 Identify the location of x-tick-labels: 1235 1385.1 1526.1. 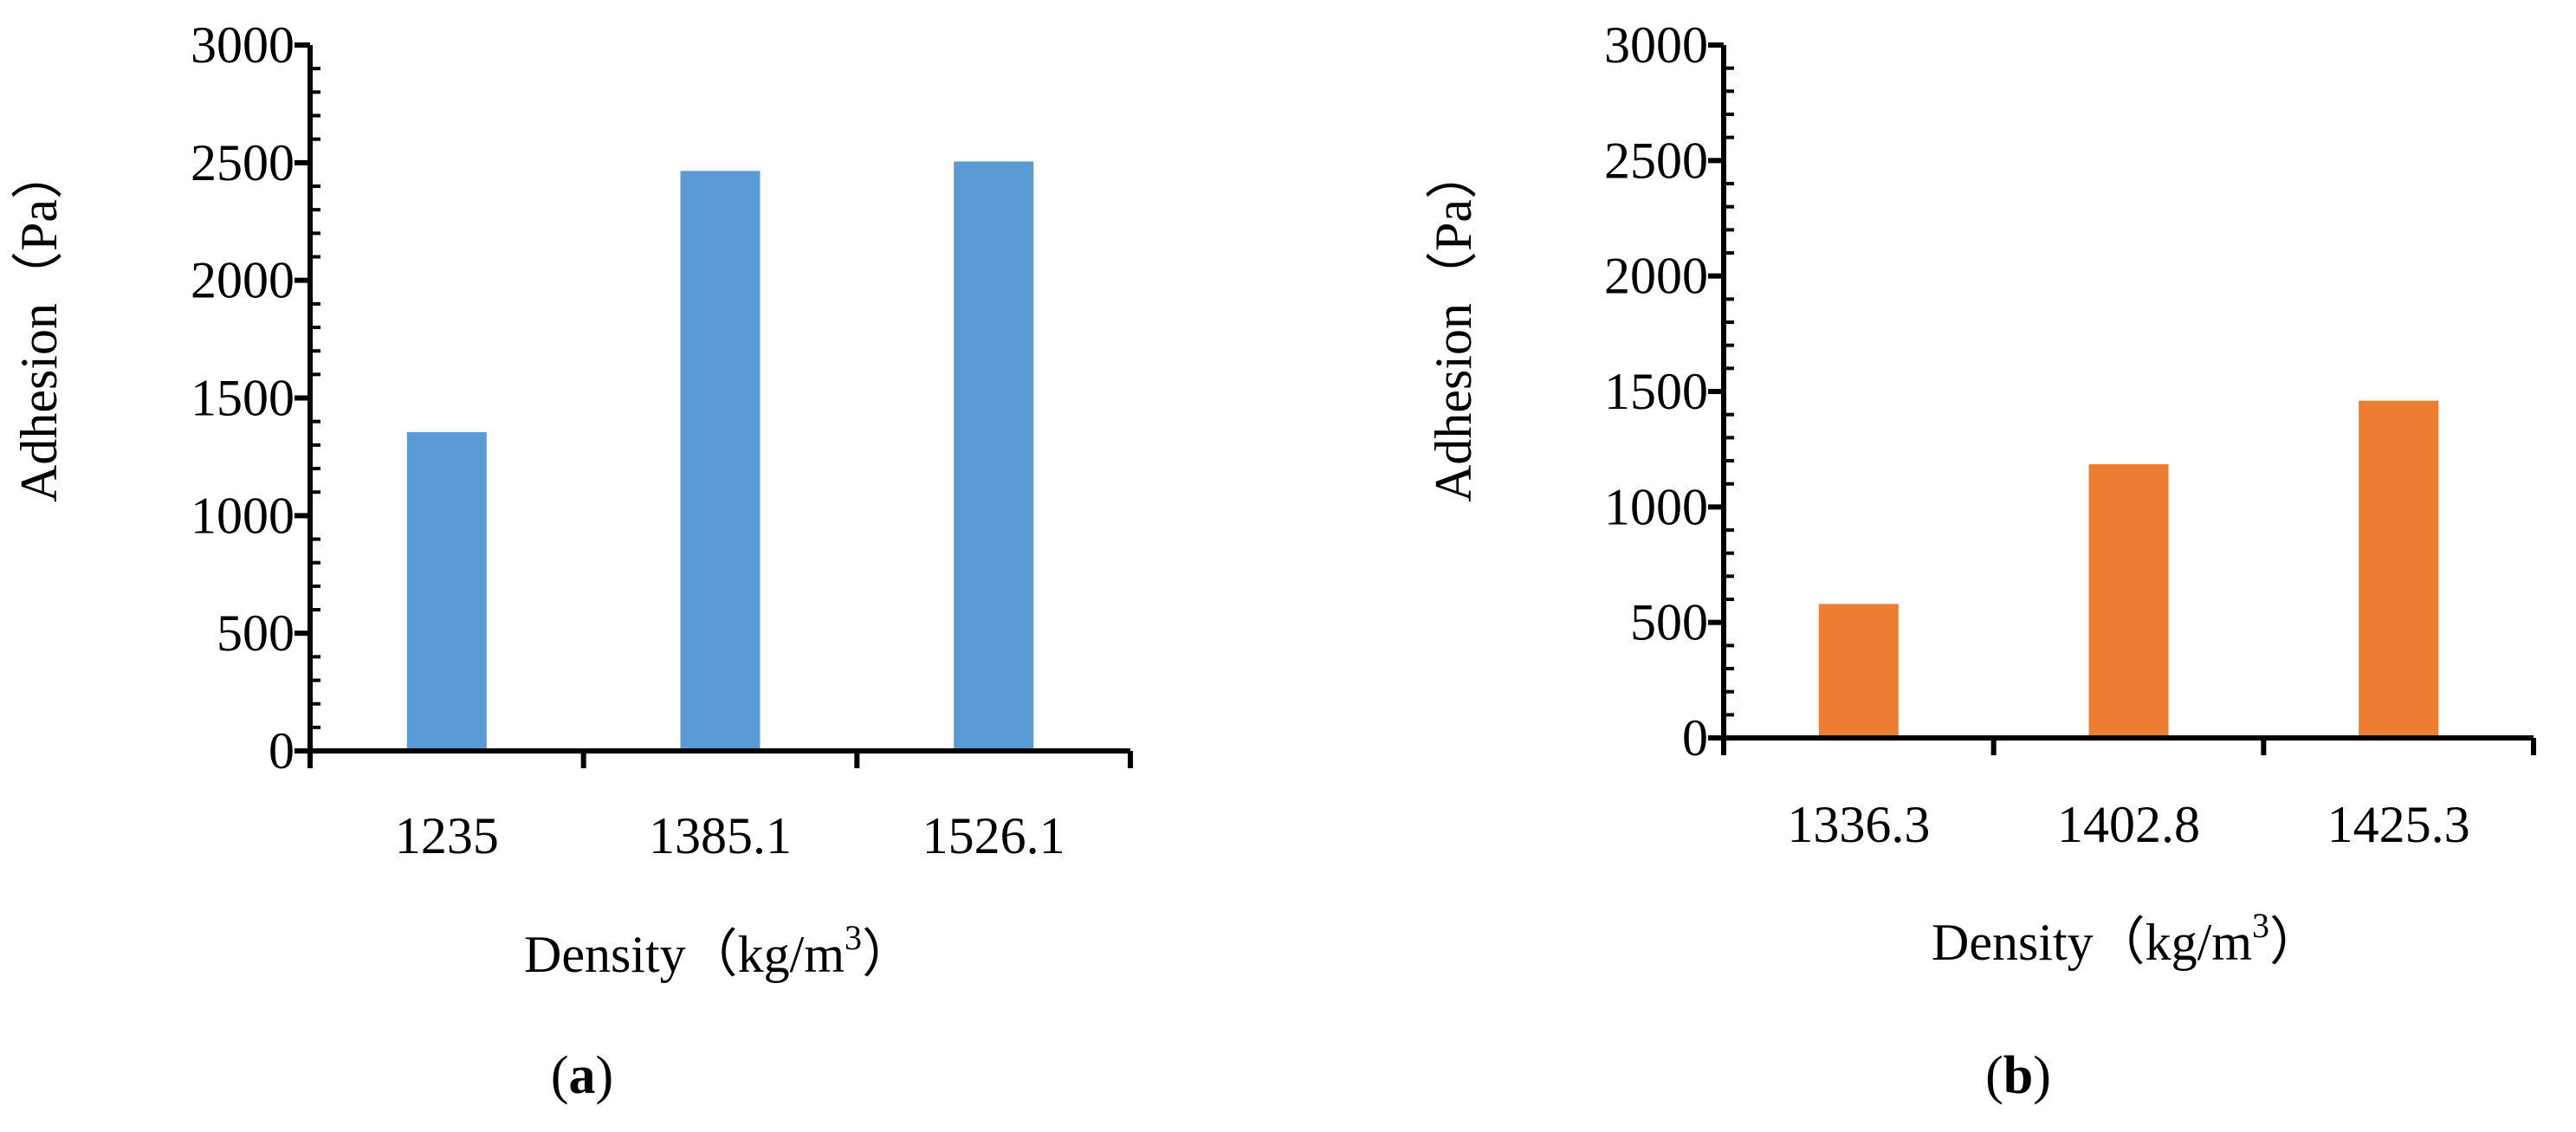
(730, 835).